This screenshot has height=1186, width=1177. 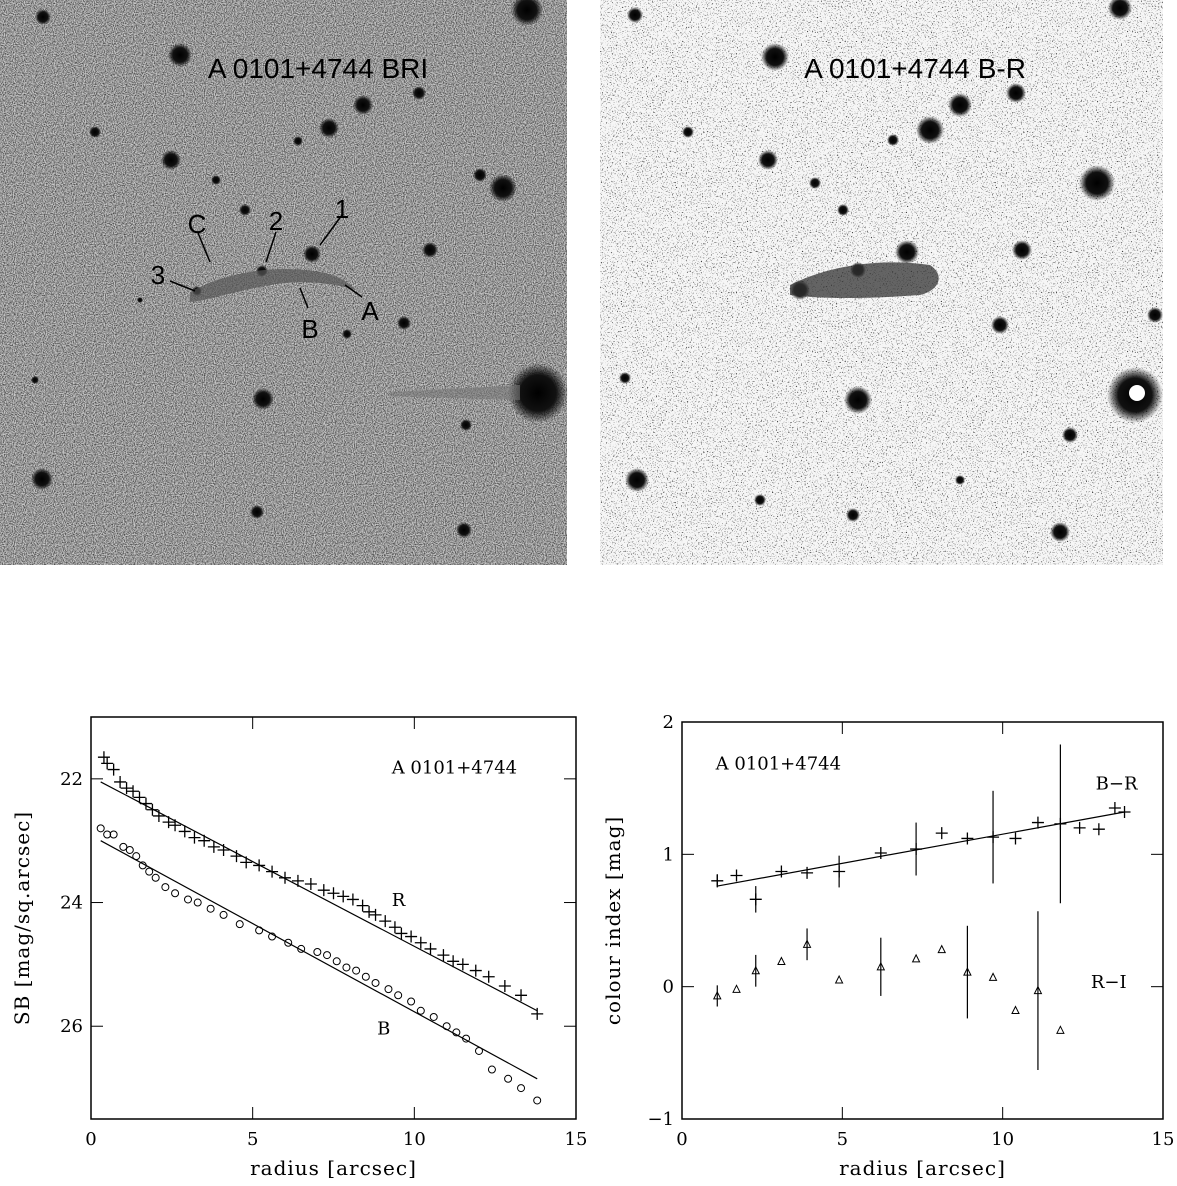 I want to click on y-tick-label: 1, so click(x=668, y=854).